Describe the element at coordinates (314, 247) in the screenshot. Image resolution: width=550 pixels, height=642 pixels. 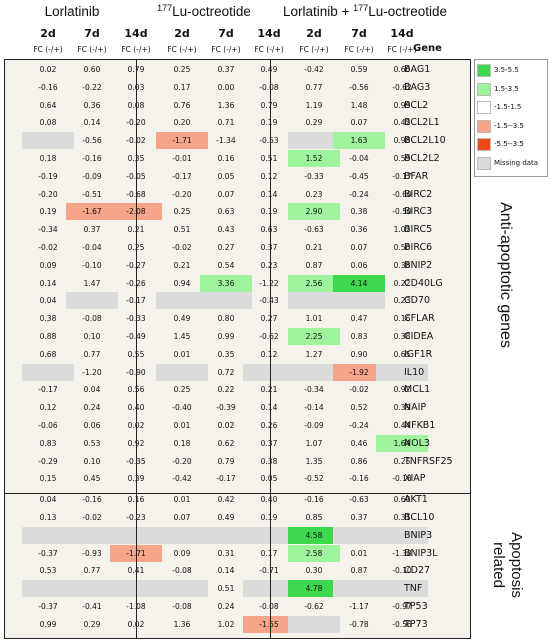
I see `fold-change-cell: 0.21` at that location.